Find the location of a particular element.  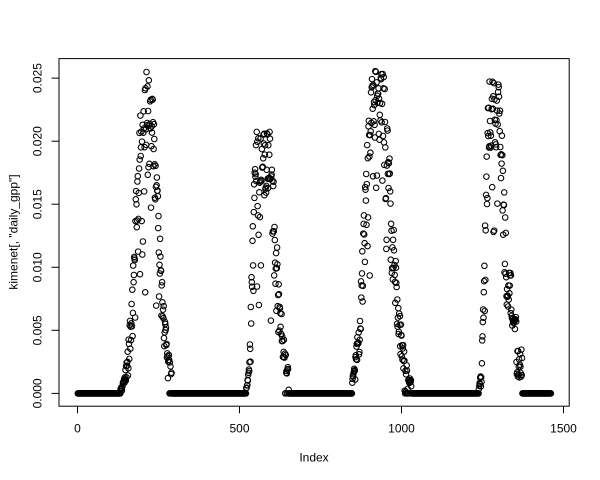

svg-text: 0.015 is located at coordinates (38, 204).